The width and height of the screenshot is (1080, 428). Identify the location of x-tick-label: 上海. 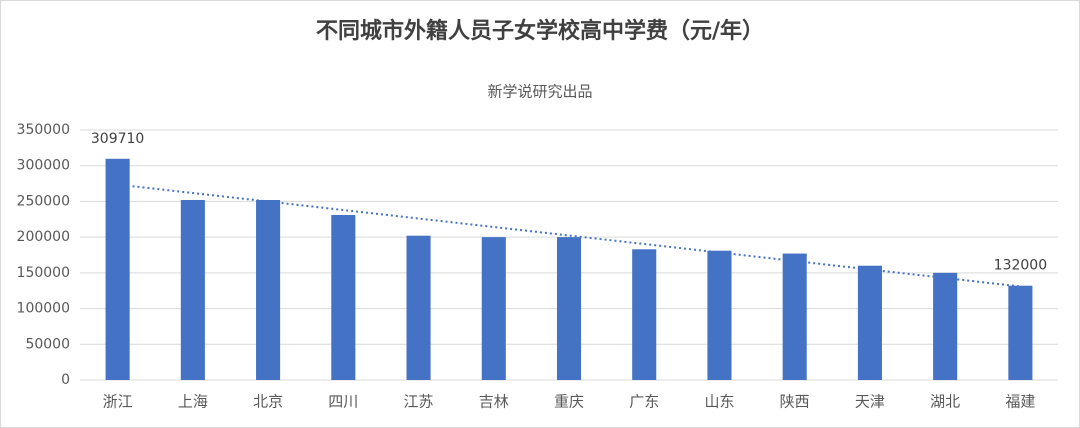
(193, 402).